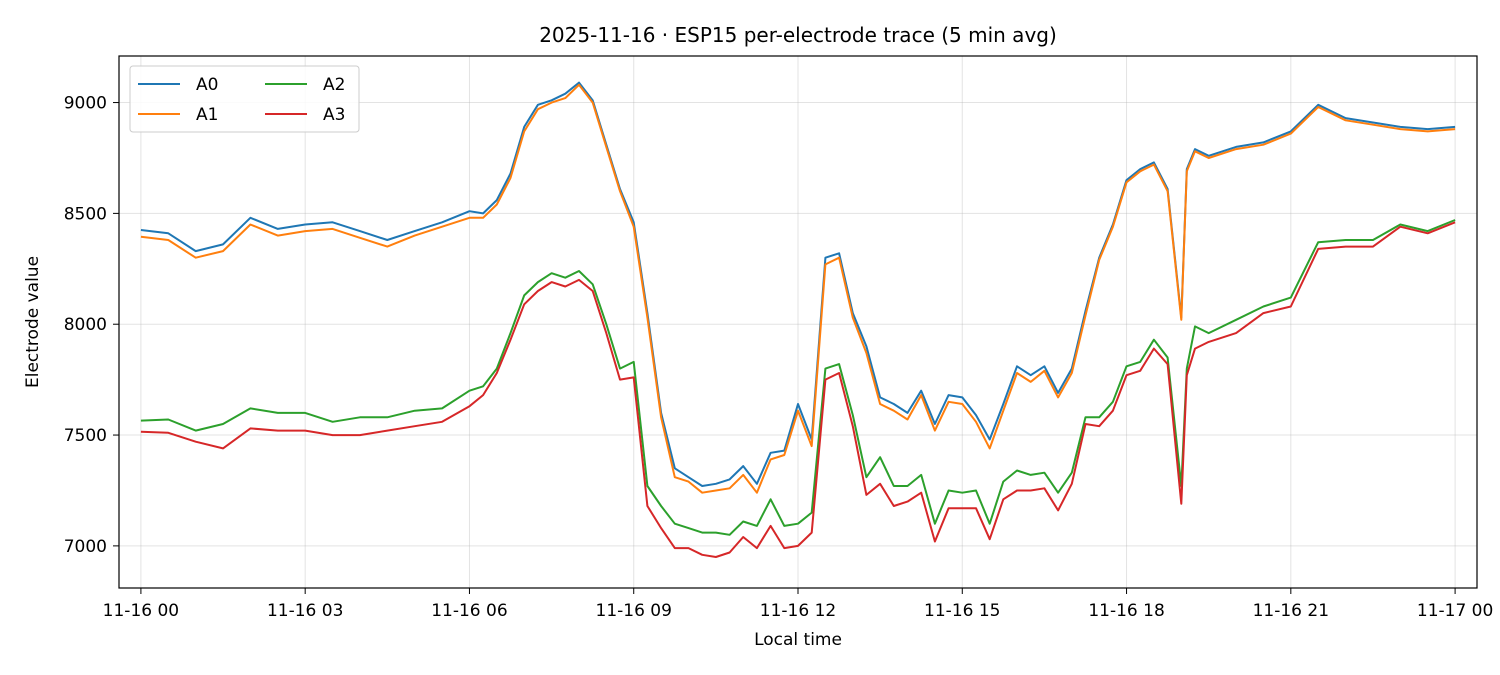 The image size is (1500, 675). Describe the element at coordinates (85, 104) in the screenshot. I see `y-tick-label: 9000` at that location.